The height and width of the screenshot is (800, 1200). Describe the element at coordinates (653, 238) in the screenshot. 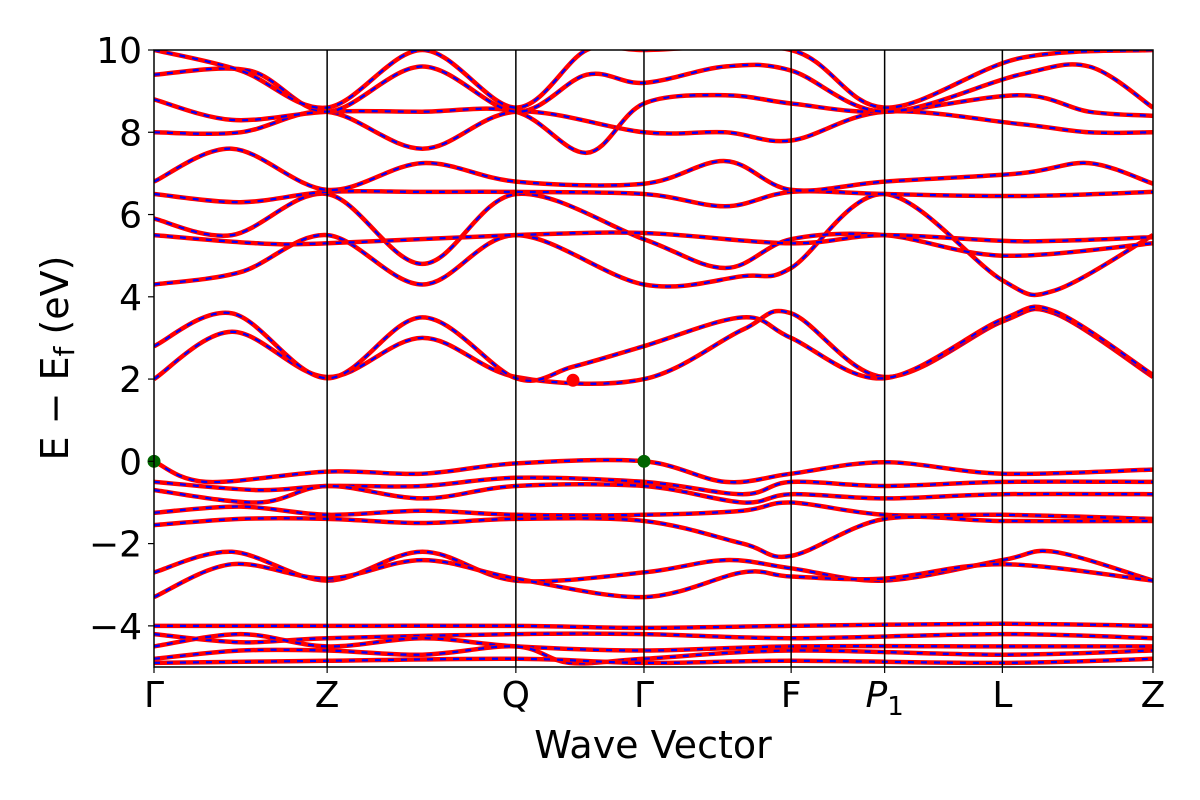

I see `band-4-spin-down` at that location.